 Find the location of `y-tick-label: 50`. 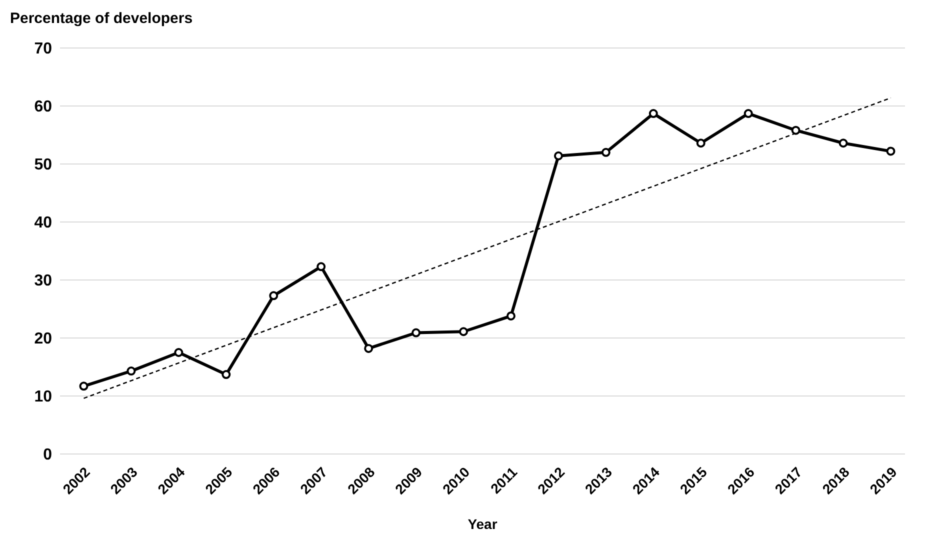

y-tick-label: 50 is located at coordinates (43, 165).